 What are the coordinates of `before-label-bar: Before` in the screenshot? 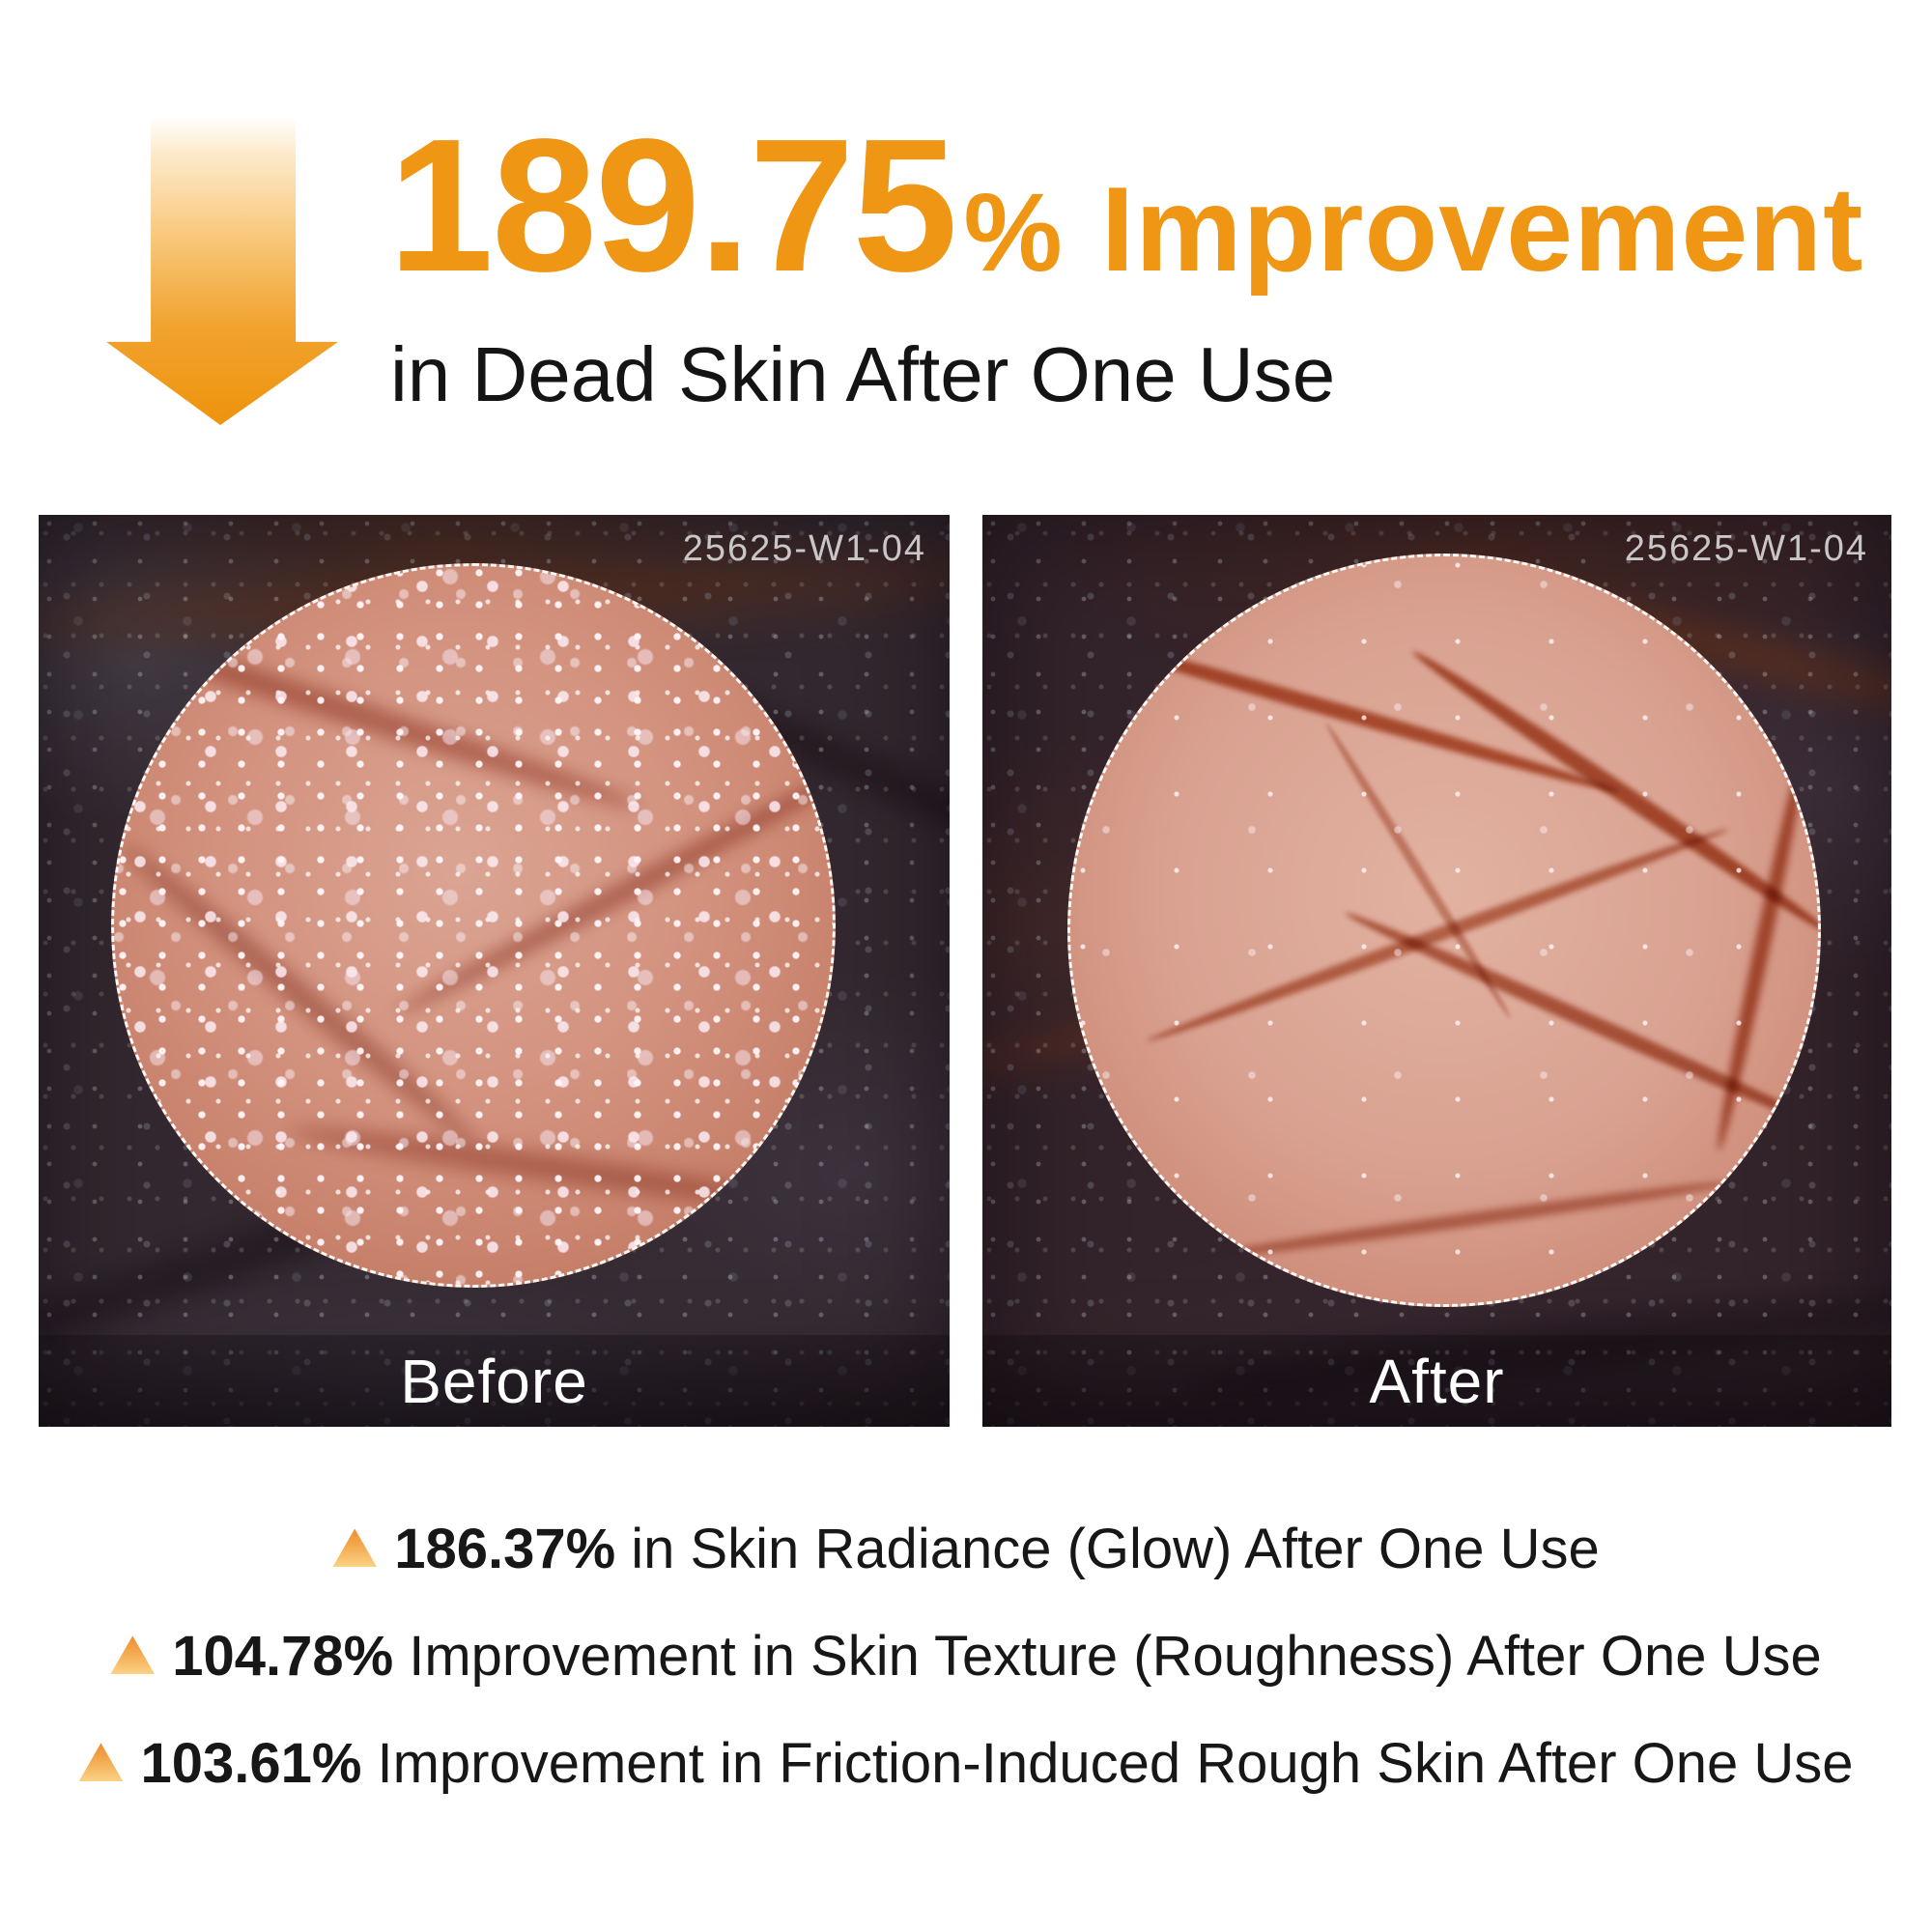 It's located at (494, 1381).